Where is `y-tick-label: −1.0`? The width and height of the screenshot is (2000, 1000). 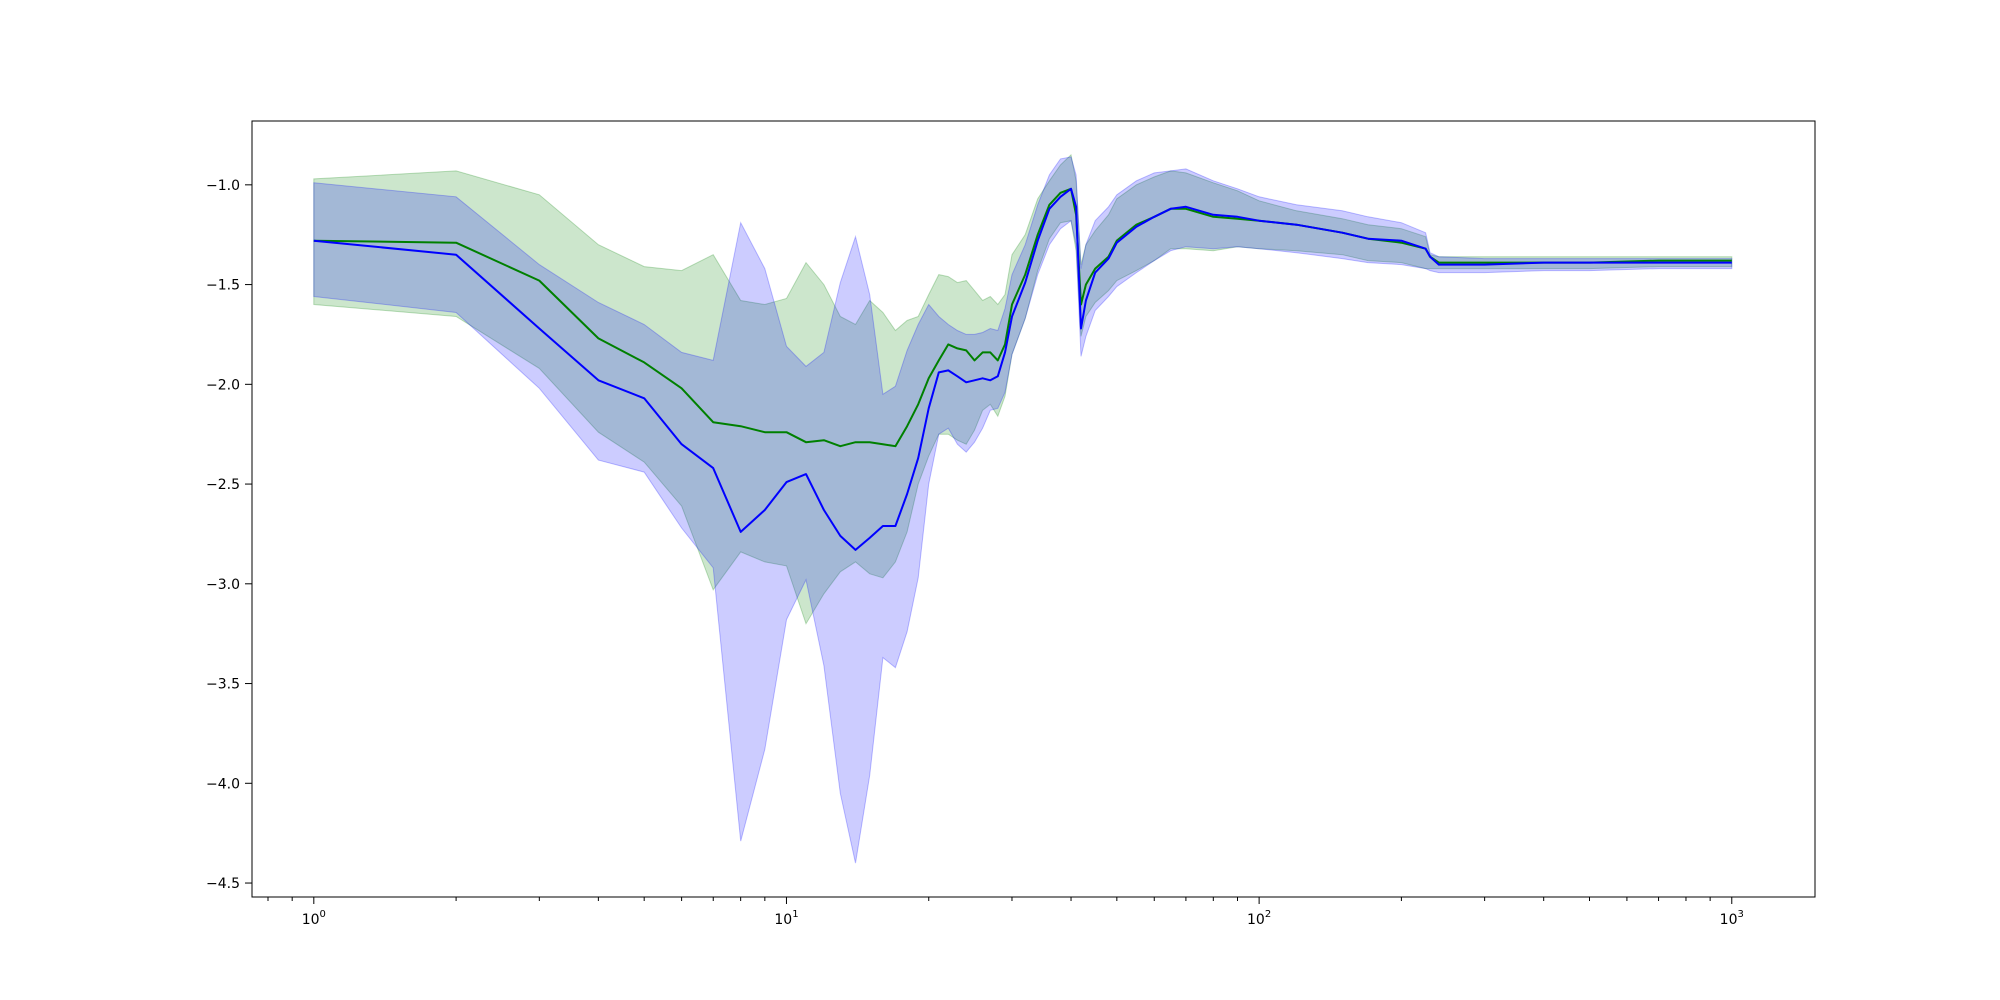
y-tick-label: −1.0 is located at coordinates (223, 186).